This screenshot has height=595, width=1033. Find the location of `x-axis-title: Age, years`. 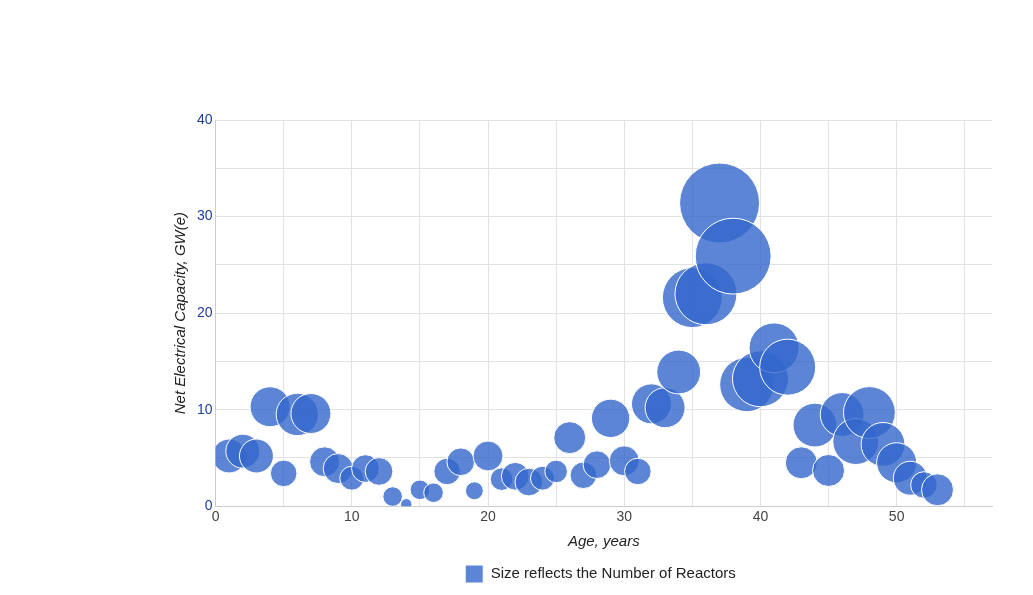

x-axis-title: Age, years is located at coordinates (603, 541).